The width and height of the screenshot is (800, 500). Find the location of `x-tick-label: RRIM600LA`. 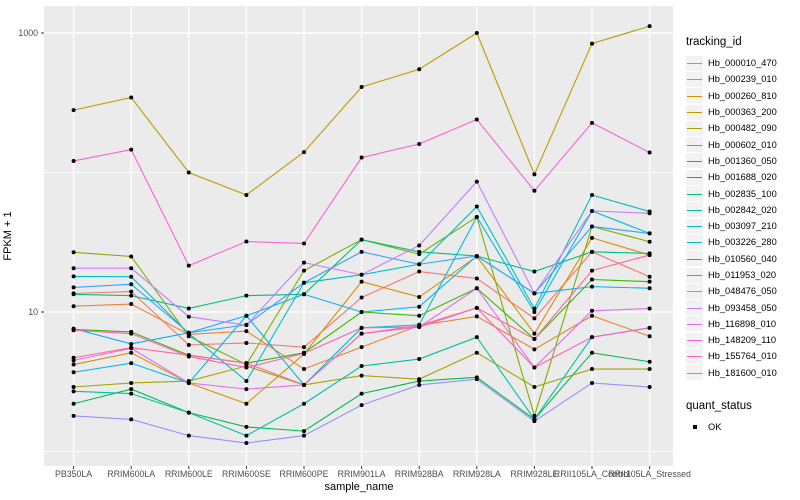

x-tick-label: RRIM600LA is located at coordinates (131, 474).